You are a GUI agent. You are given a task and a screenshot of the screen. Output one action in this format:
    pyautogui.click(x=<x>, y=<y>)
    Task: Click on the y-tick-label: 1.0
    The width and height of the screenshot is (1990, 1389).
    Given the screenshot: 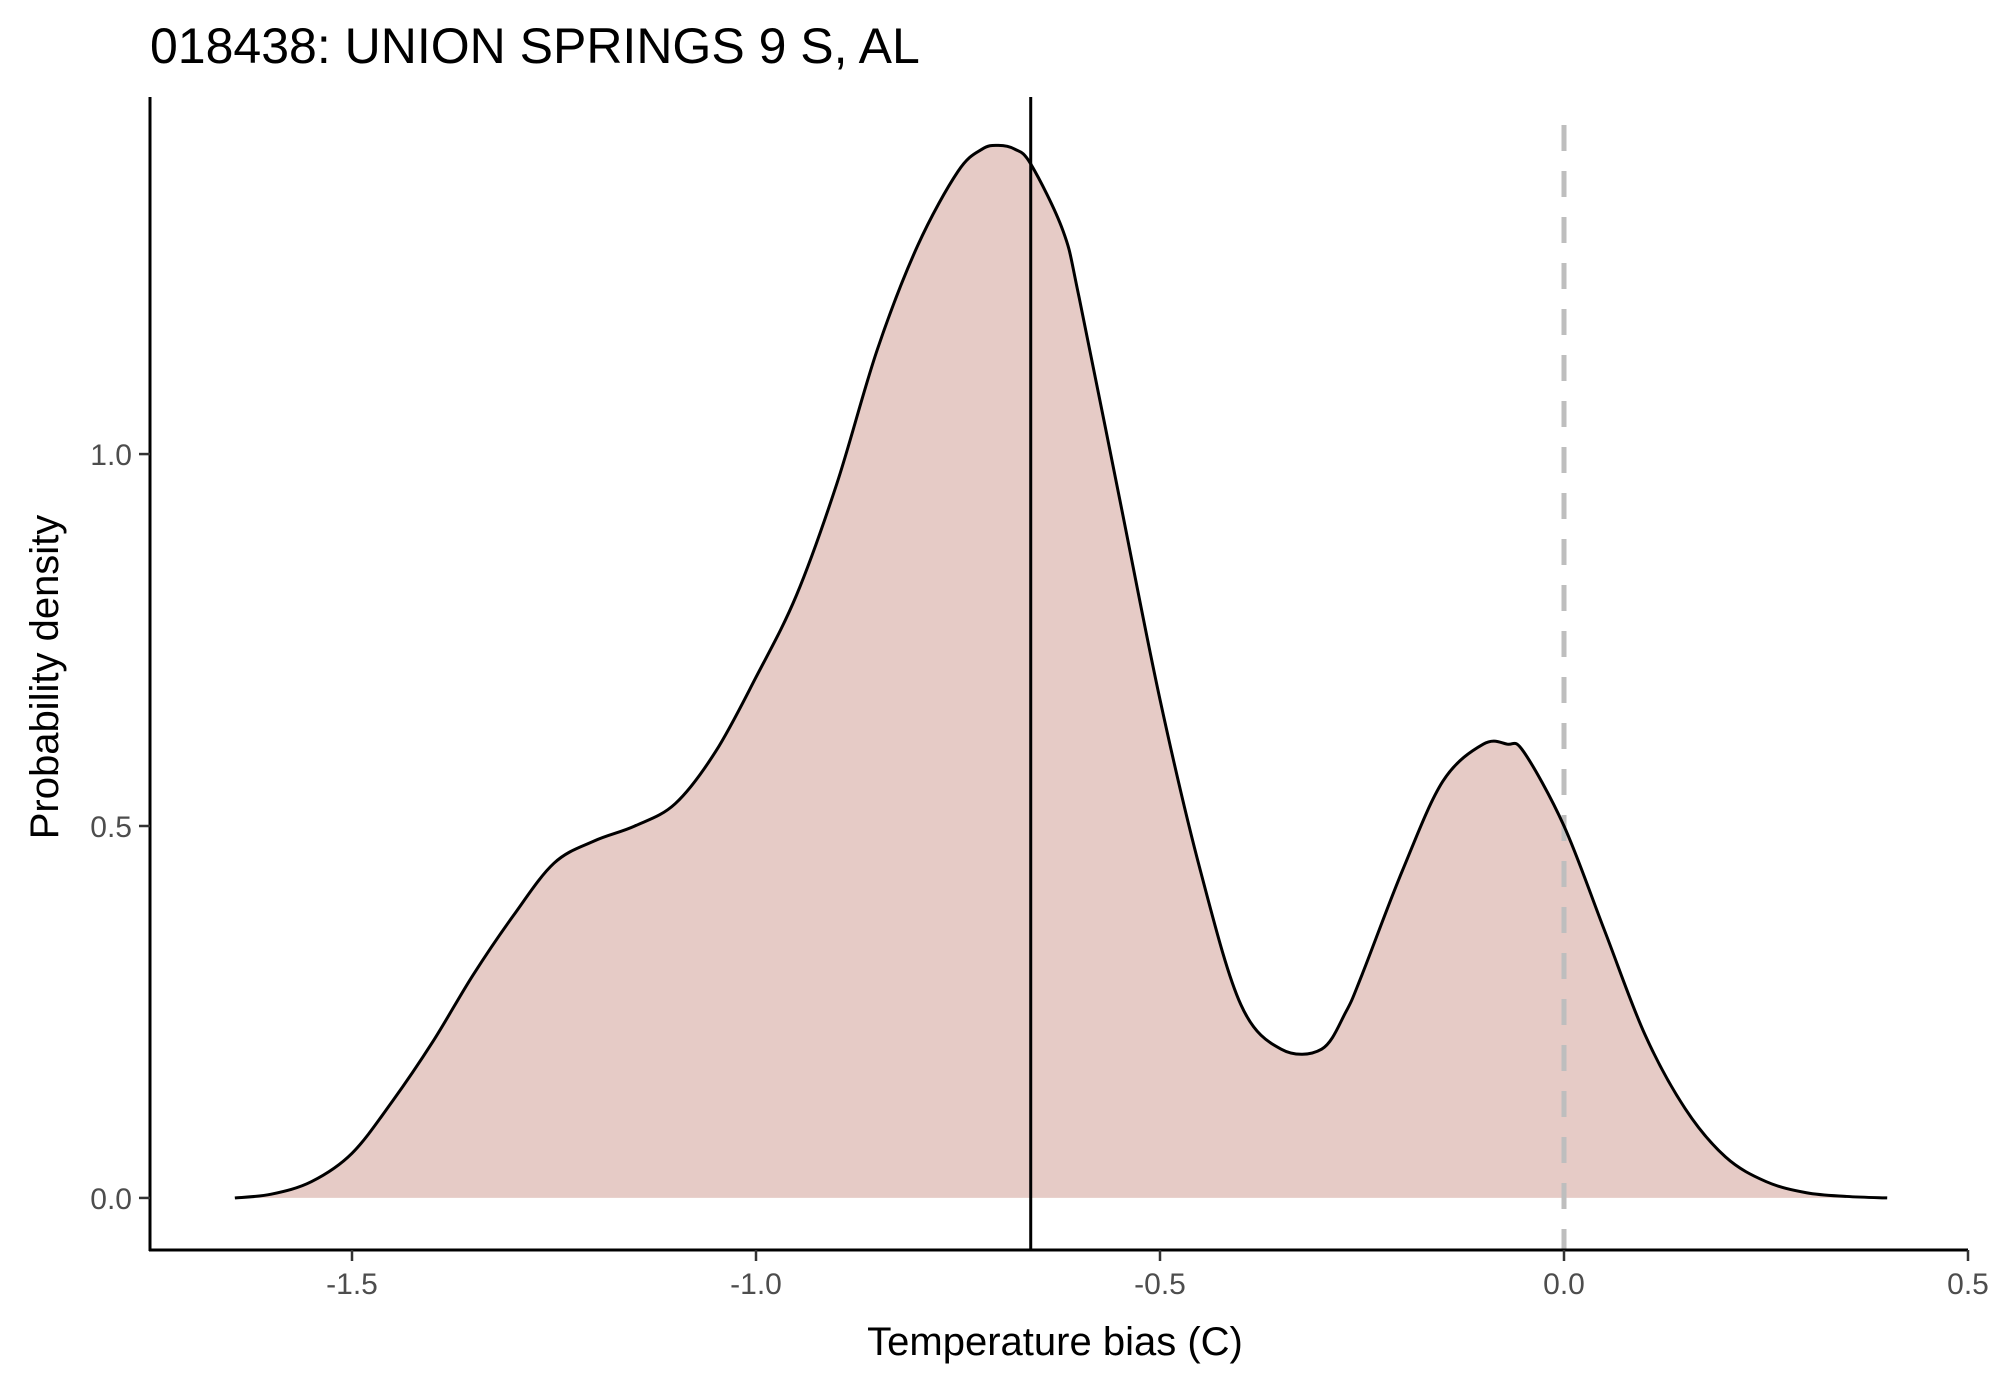 What is the action you would take?
    pyautogui.click(x=111, y=455)
    